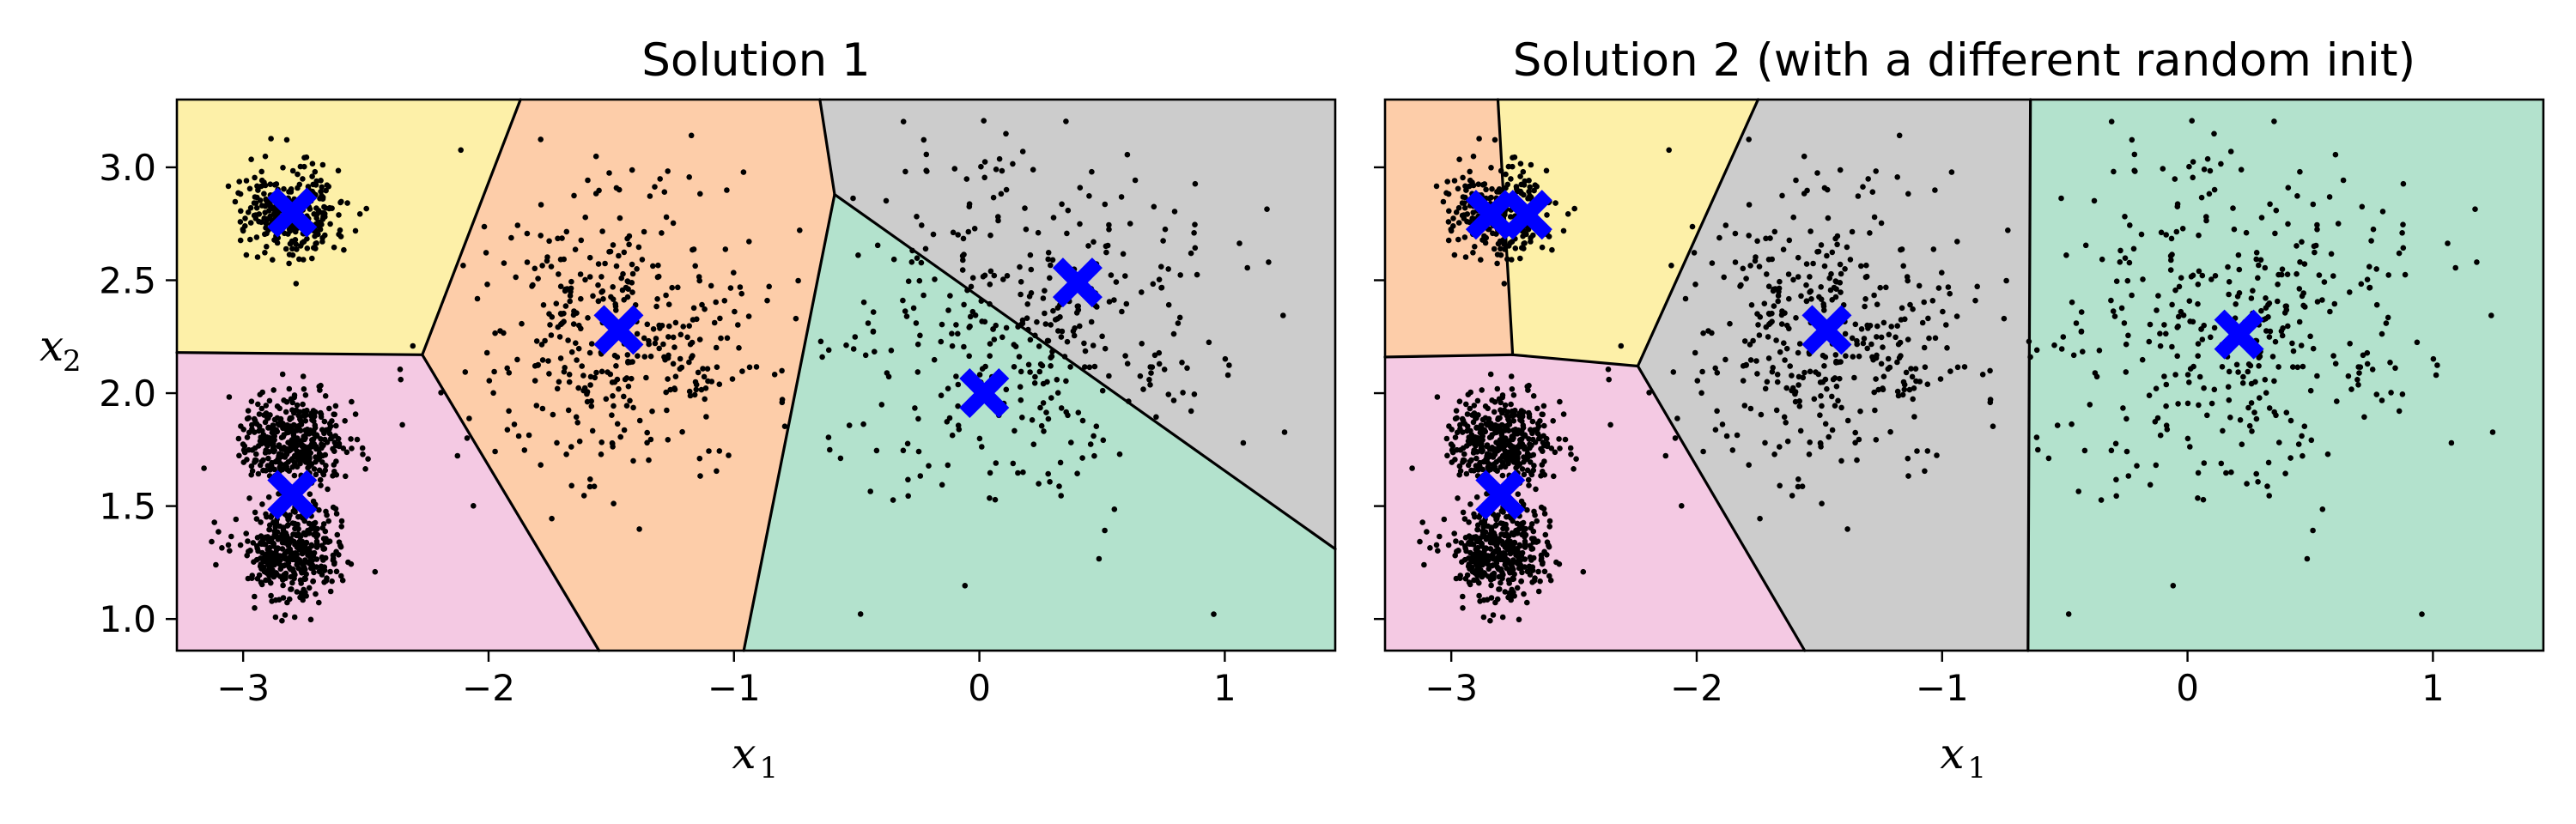 This screenshot has width=2576, height=824. I want to click on x-tick-label: −1, so click(1943, 688).